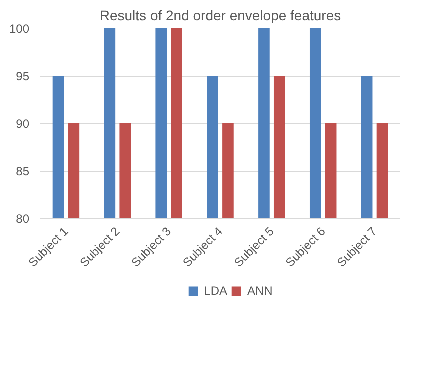 The width and height of the screenshot is (437, 380). Describe the element at coordinates (221, 16) in the screenshot. I see `chart-title: Results of 2nd order envelope features` at that location.